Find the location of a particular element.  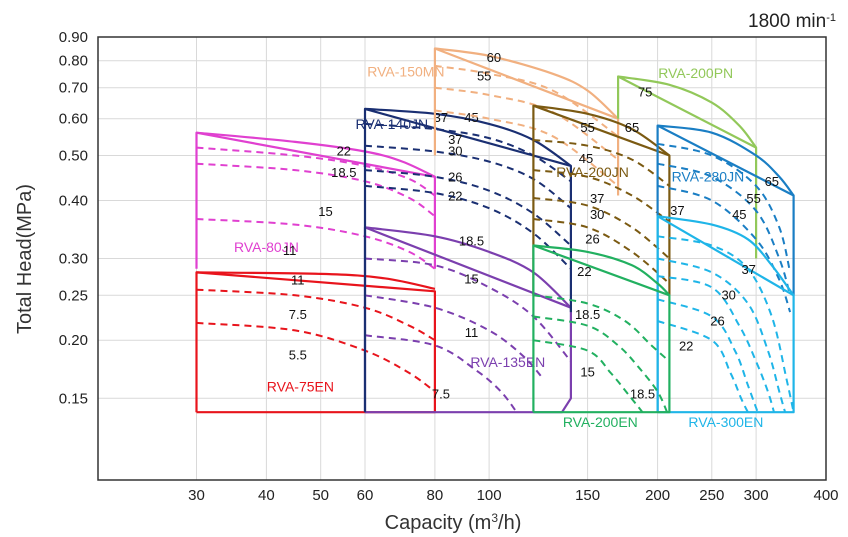

model-label: RVA-150MN is located at coordinates (405, 72).